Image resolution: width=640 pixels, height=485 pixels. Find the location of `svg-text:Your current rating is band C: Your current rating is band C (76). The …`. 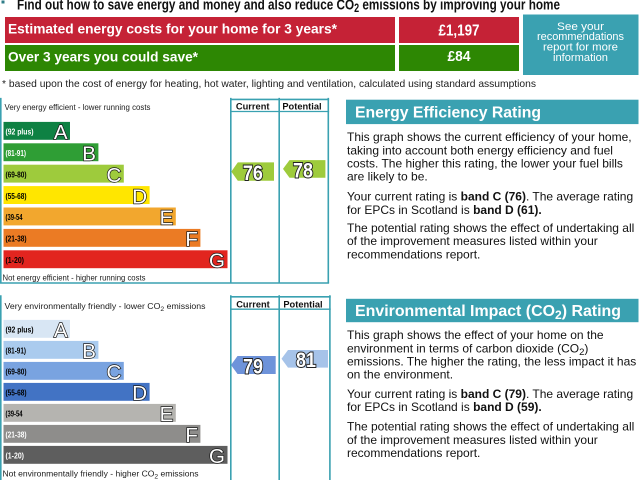

svg-text:Your current rating is band C: Your current rating is band C (76). The … is located at coordinates (490, 197).